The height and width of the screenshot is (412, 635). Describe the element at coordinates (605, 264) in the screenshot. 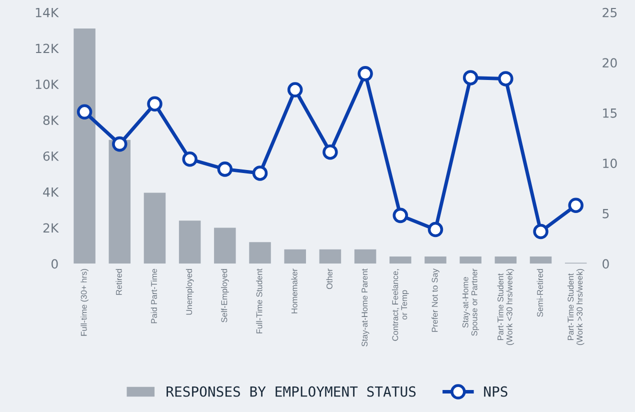

I see `y2-tick-label: 0` at that location.